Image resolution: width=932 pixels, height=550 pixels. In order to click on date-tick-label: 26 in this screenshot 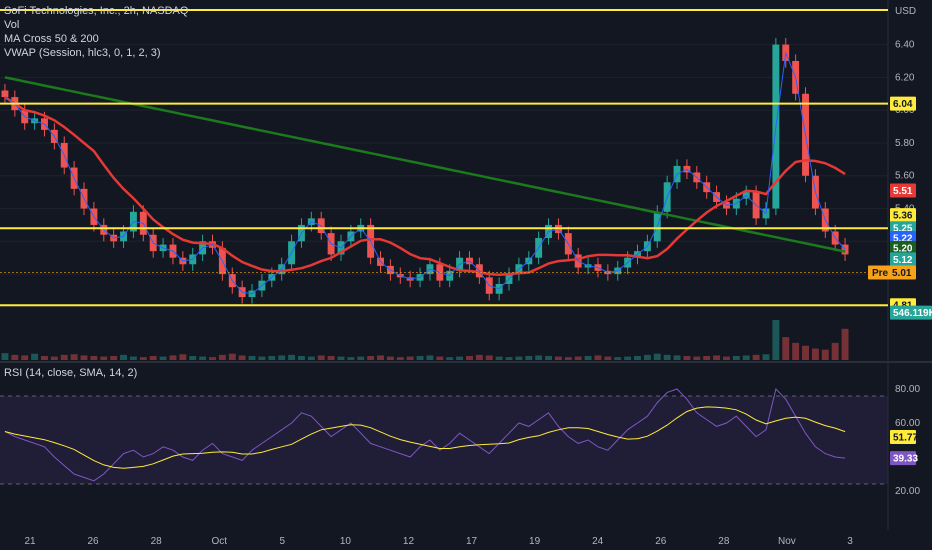, I will do `click(661, 541)`.